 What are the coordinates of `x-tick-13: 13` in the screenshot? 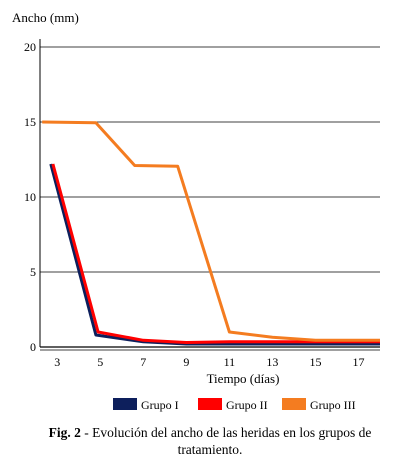 It's located at (272, 362).